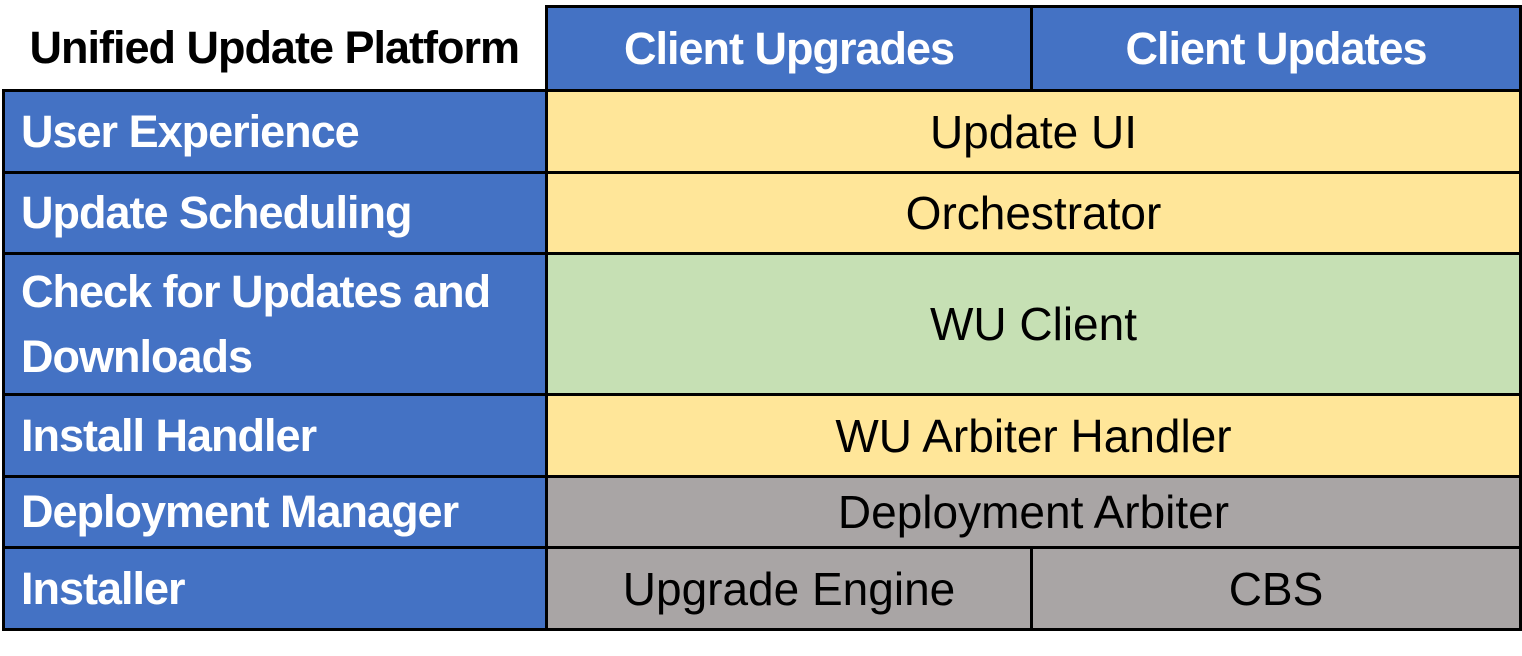  I want to click on cell-update-ui: Update UI, so click(1033, 131).